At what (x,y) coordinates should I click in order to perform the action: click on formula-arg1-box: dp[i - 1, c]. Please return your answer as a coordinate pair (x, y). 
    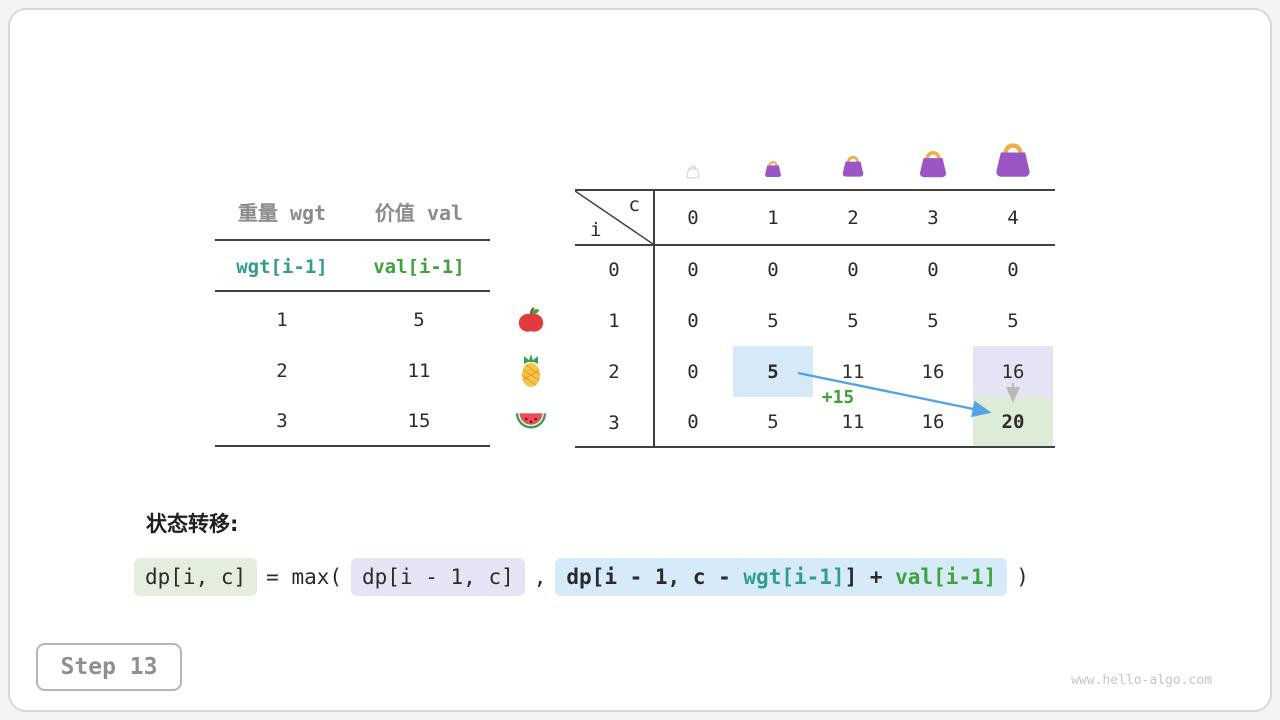
    Looking at the image, I should click on (438, 577).